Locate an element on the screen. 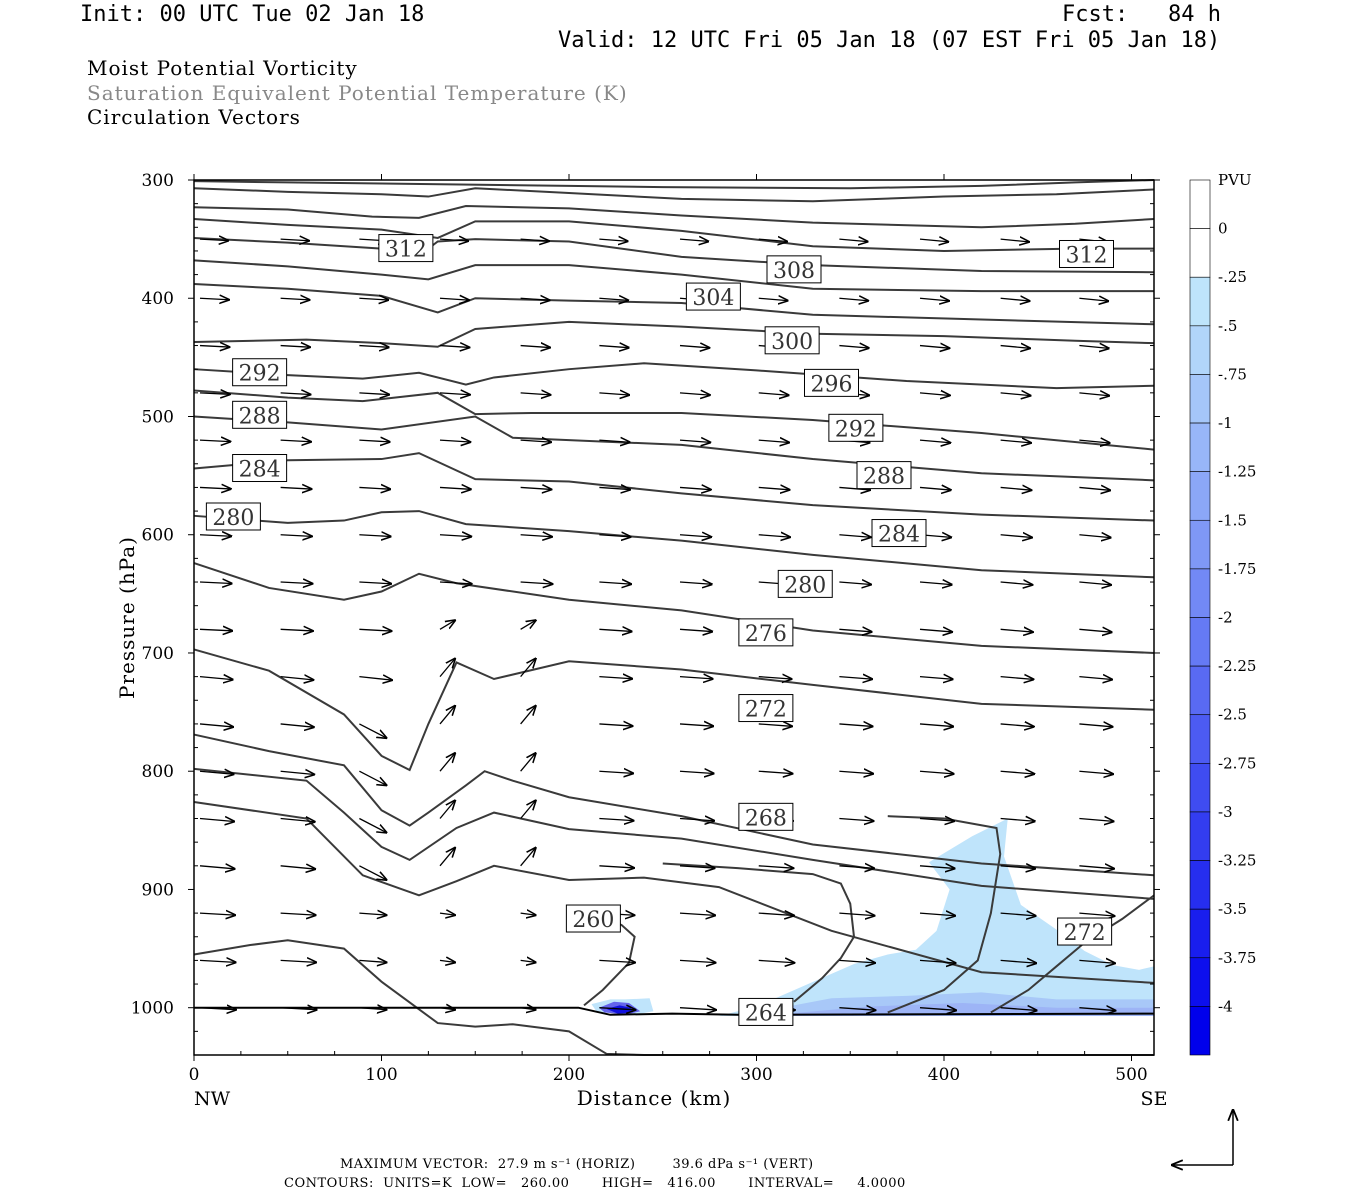  colorbar-label-15: -3.75 is located at coordinates (1237, 958).